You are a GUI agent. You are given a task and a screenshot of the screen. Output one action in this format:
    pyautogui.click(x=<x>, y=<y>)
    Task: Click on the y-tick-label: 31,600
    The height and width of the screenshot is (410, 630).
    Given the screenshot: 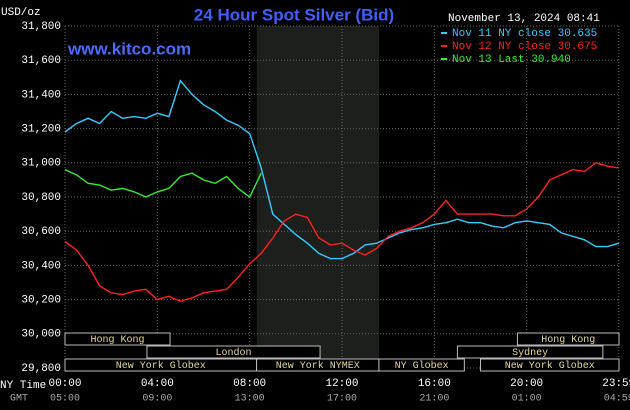 What is the action you would take?
    pyautogui.click(x=41, y=61)
    